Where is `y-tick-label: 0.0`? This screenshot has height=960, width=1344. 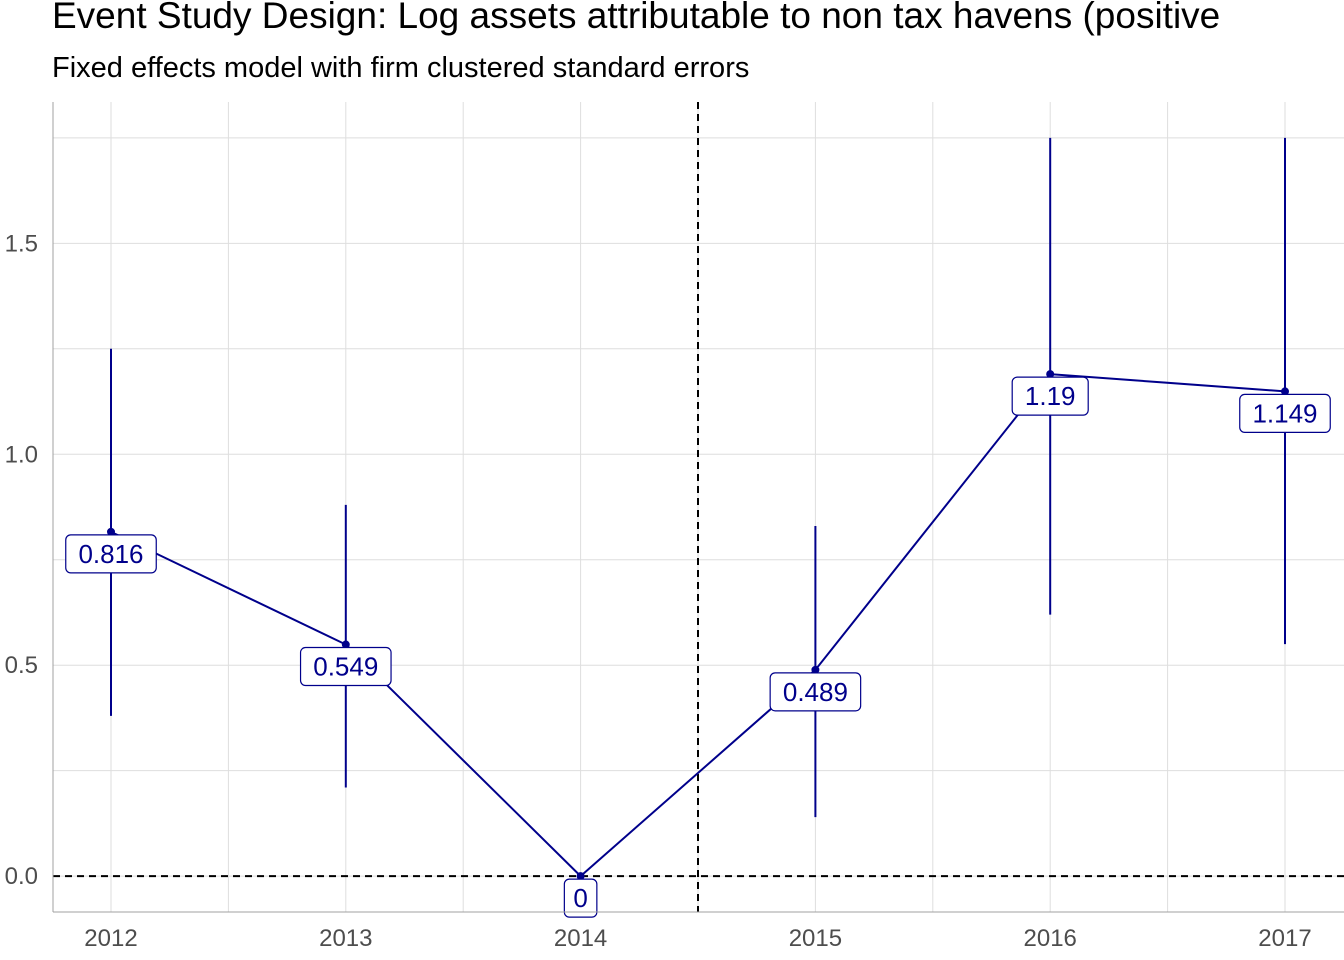
y-tick-label: 0.0 is located at coordinates (21, 876).